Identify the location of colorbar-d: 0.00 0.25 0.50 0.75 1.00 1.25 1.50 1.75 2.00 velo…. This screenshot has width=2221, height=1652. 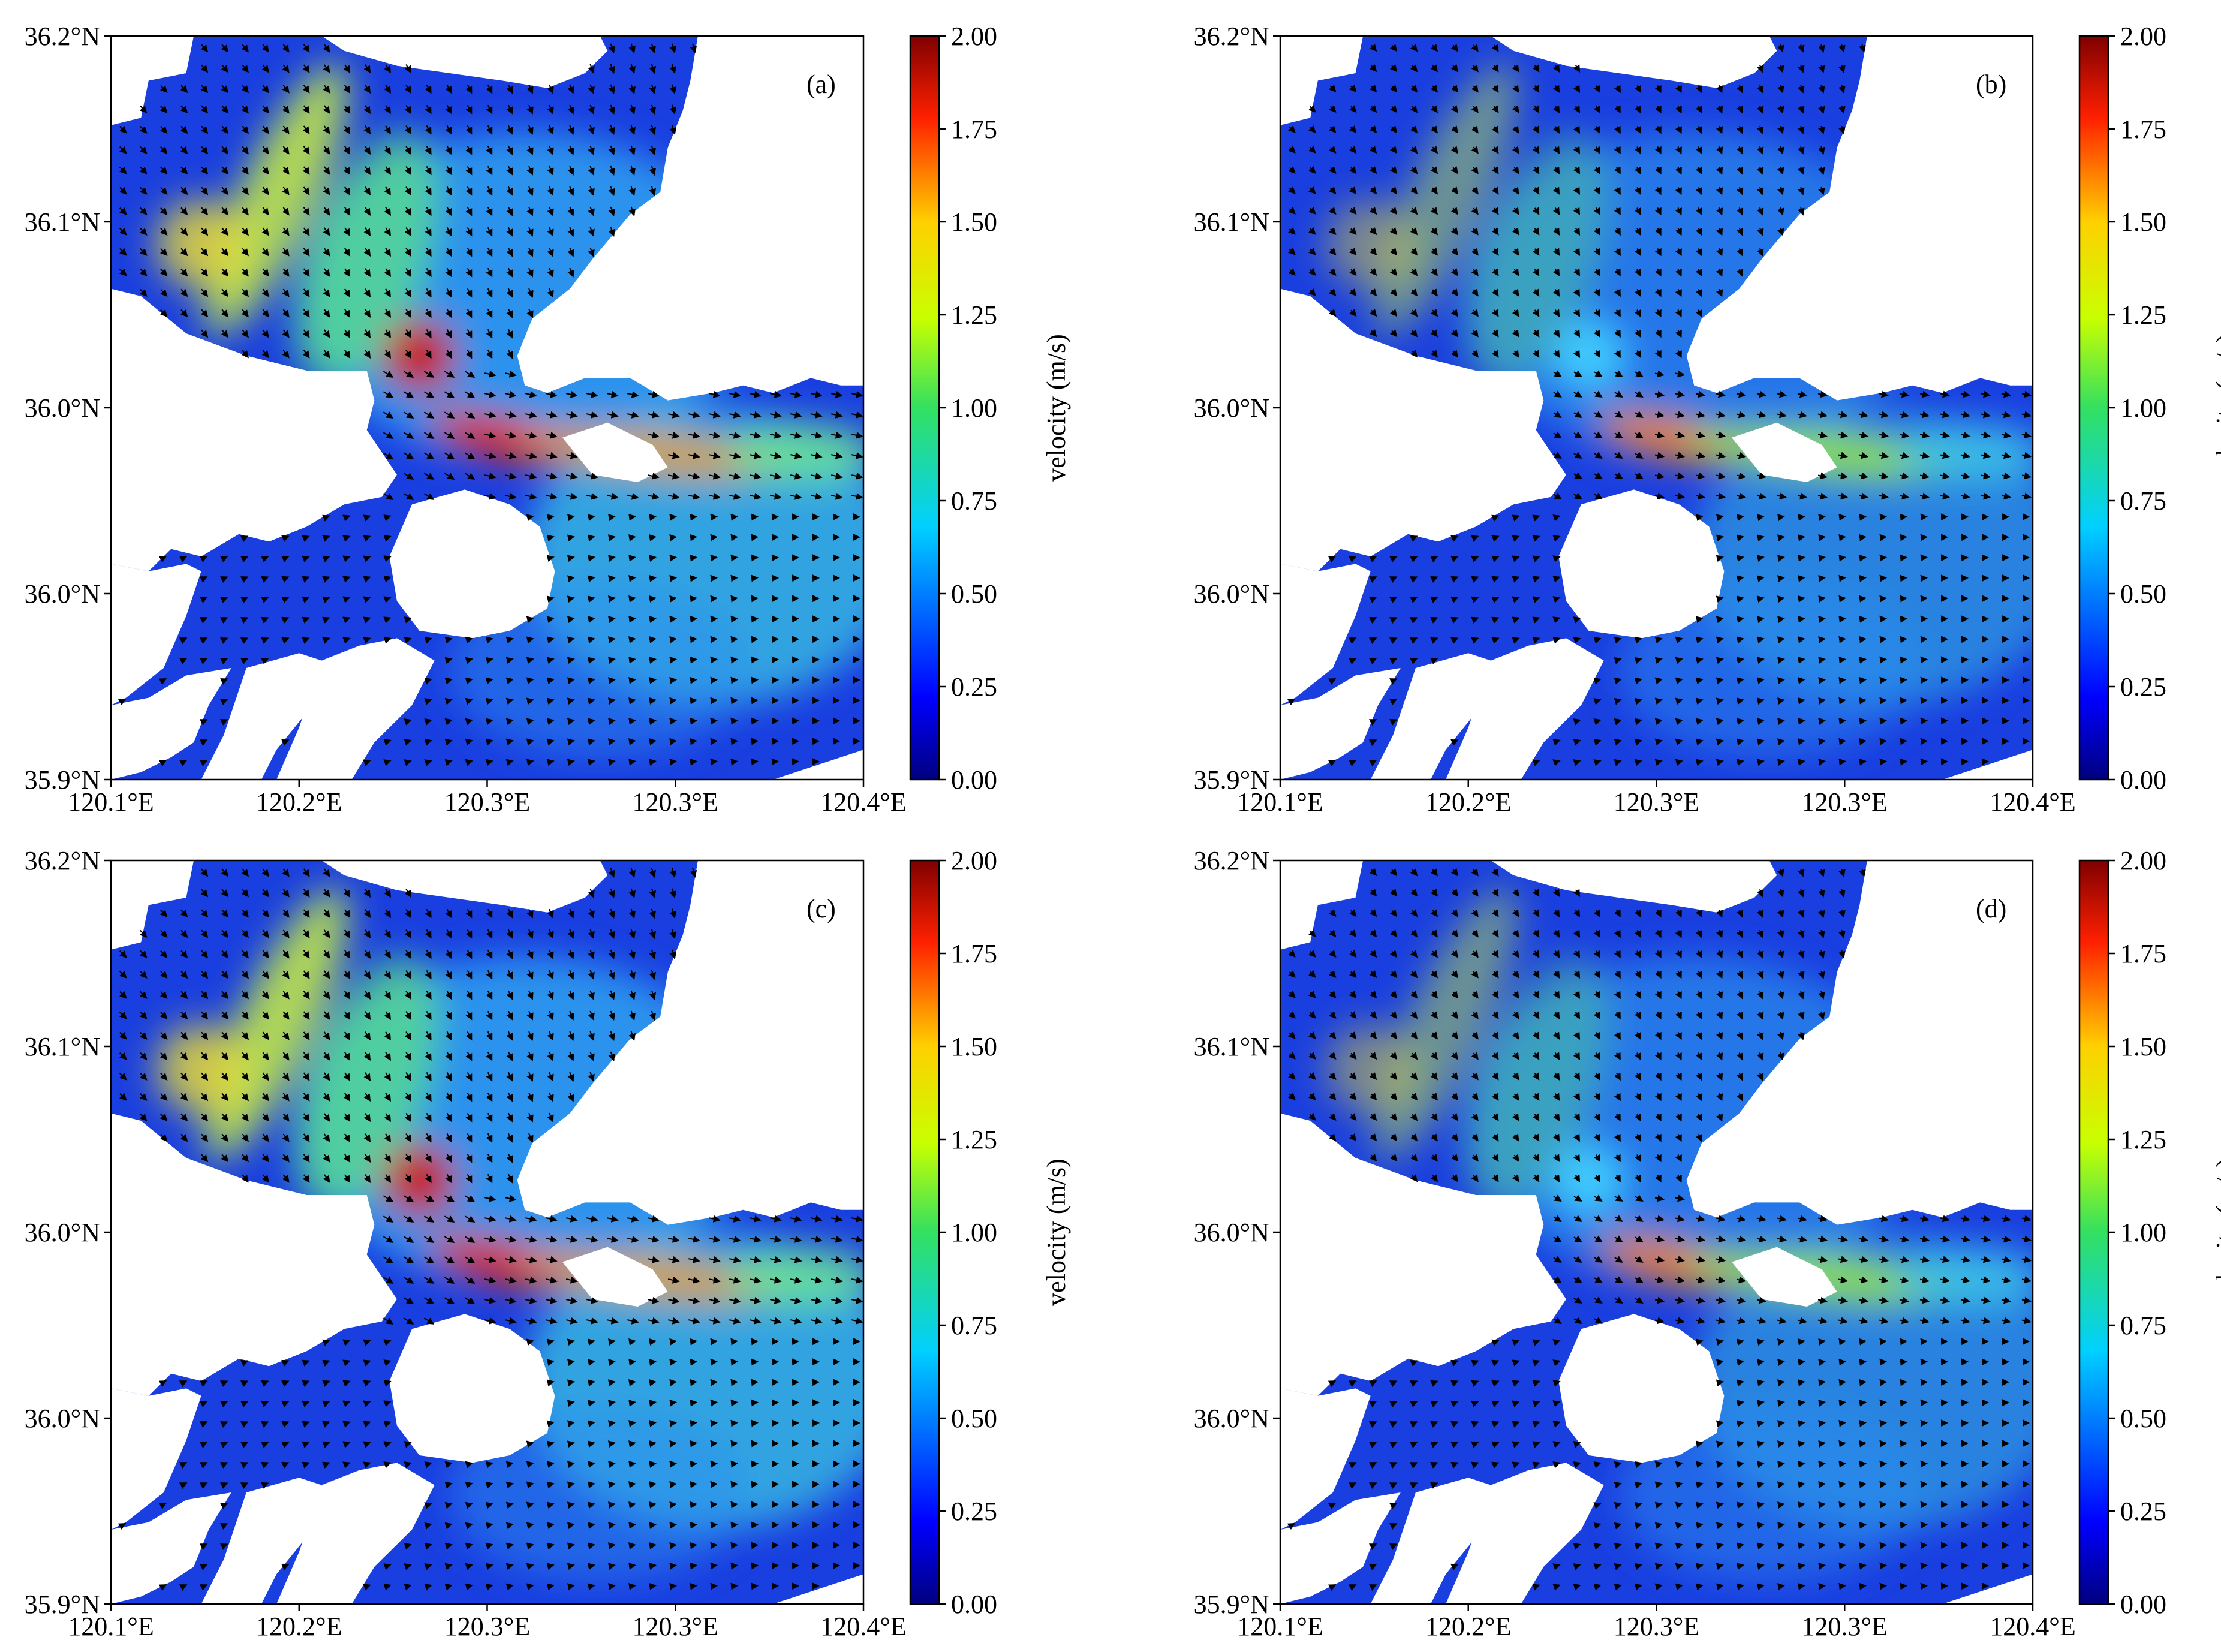
(2149, 1232).